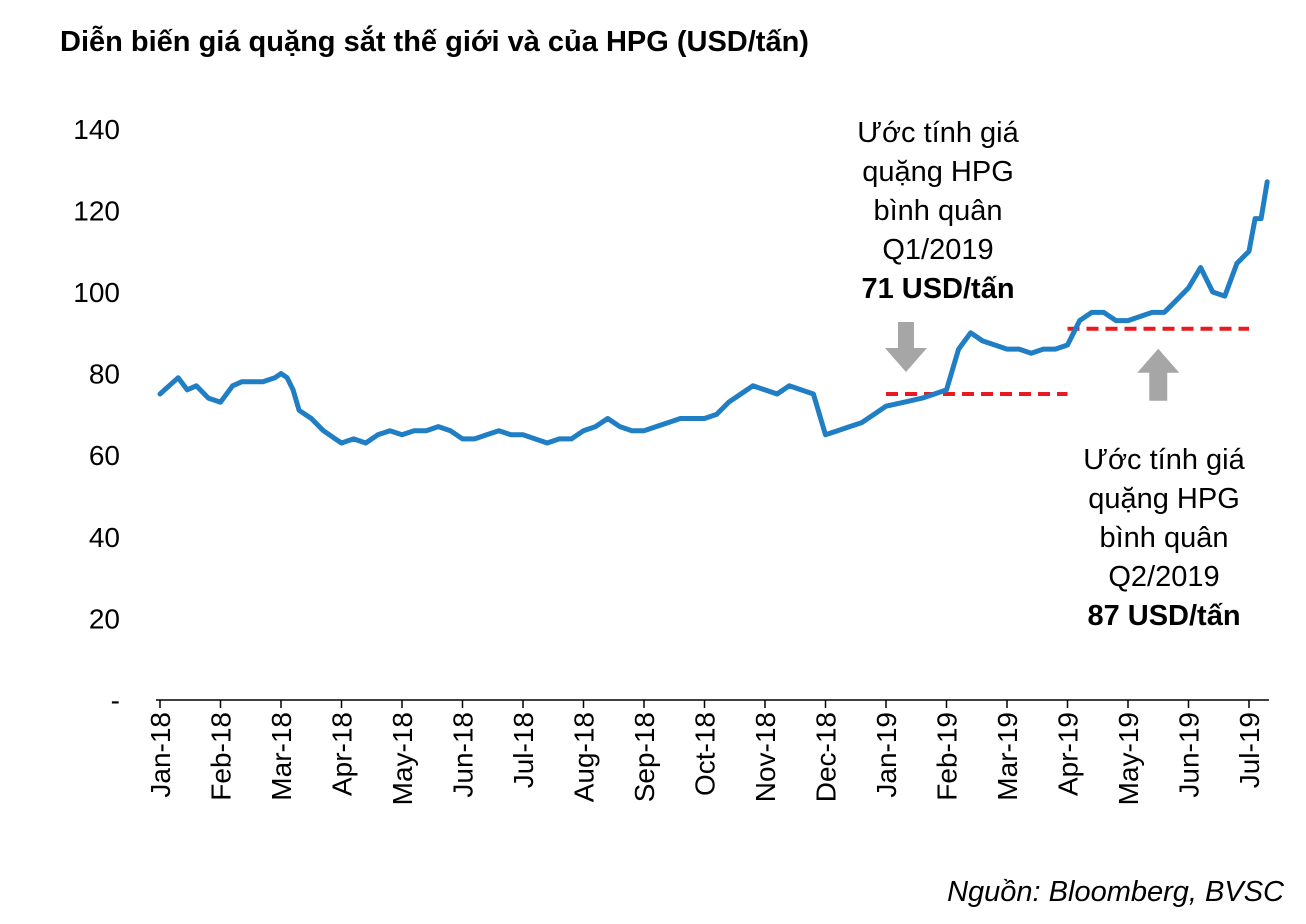  Describe the element at coordinates (1164, 499) in the screenshot. I see `annotation-q2-line2: quặng HPG` at that location.